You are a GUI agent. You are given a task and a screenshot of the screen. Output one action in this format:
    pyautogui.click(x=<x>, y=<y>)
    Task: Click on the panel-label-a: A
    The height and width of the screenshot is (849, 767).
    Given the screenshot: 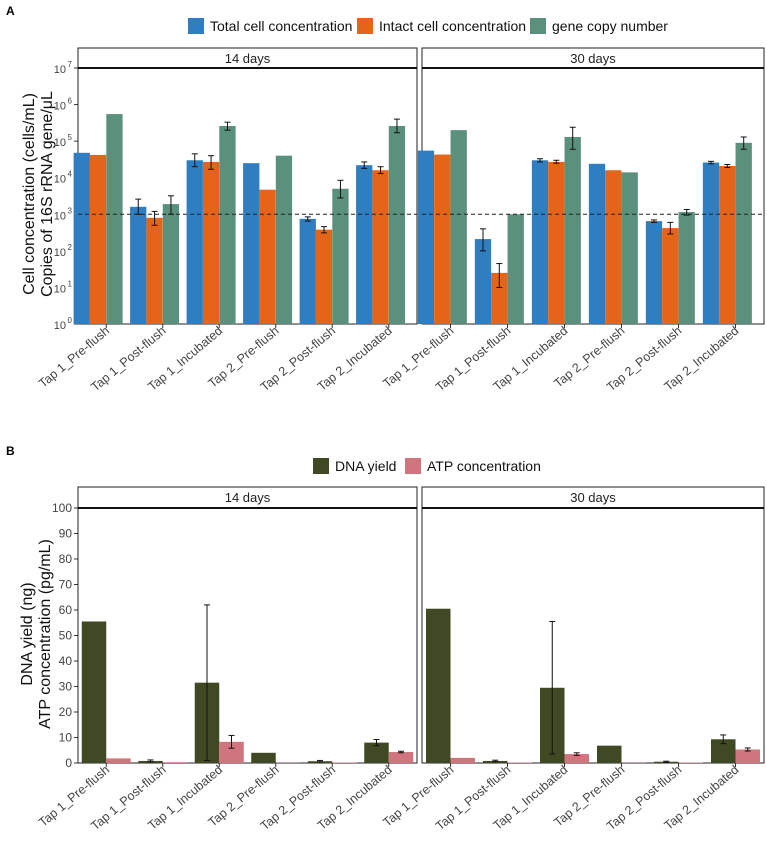 What is the action you would take?
    pyautogui.click(x=10, y=11)
    